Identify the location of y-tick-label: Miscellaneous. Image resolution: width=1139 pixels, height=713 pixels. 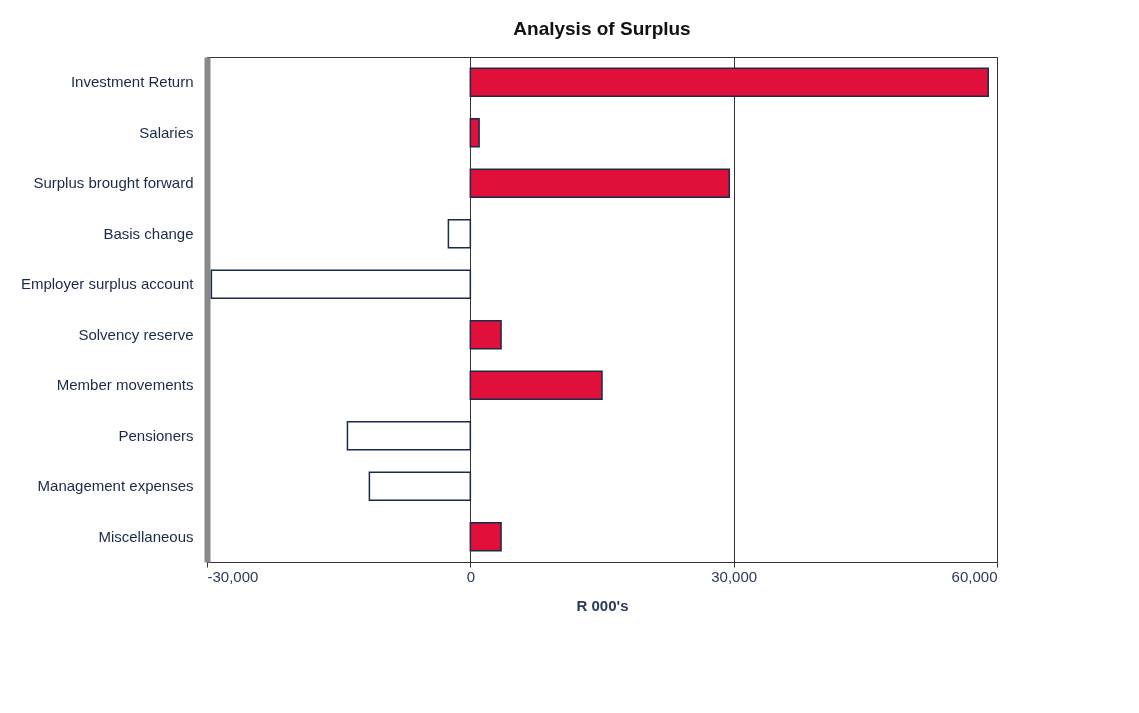
(146, 536).